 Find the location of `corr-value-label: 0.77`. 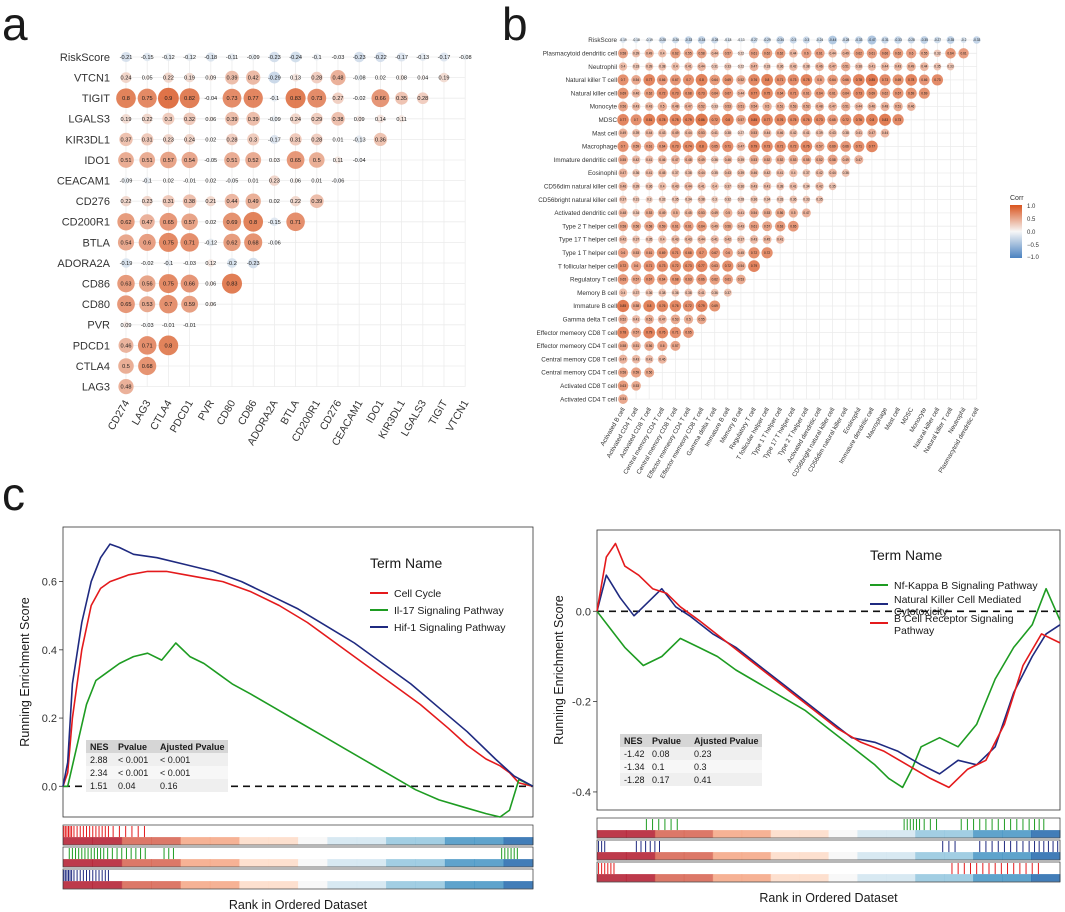

corr-value-label: 0.77 is located at coordinates (649, 80).